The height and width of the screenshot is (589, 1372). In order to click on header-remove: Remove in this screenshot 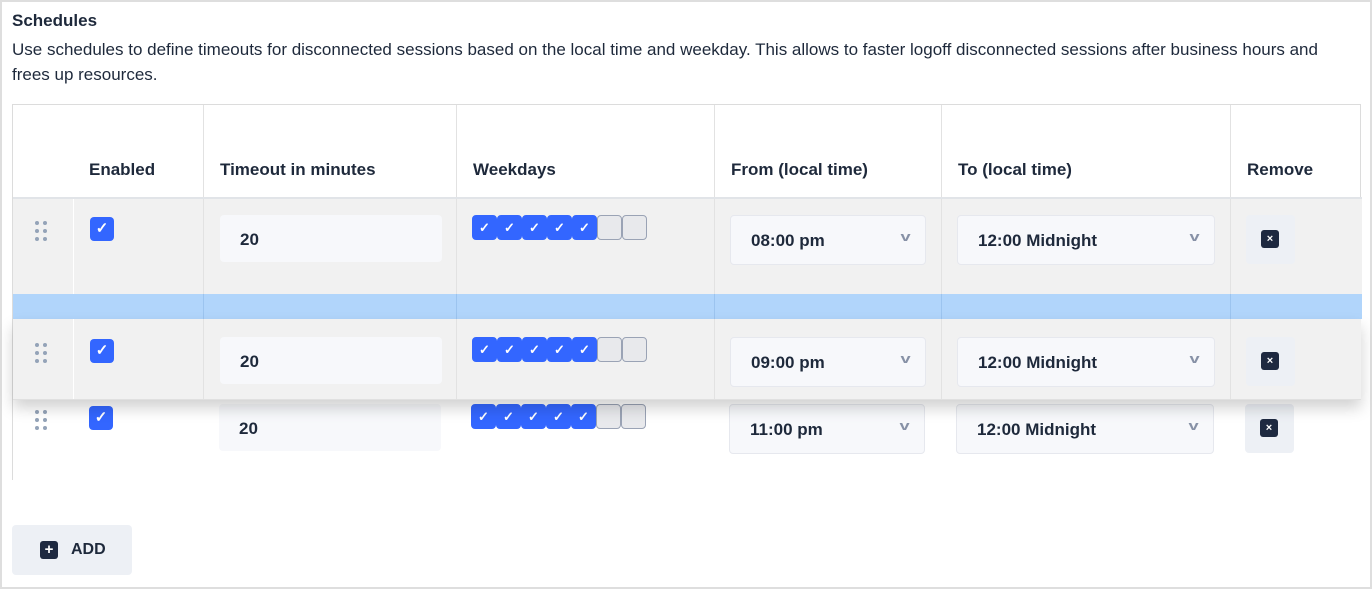, I will do `click(1296, 151)`.